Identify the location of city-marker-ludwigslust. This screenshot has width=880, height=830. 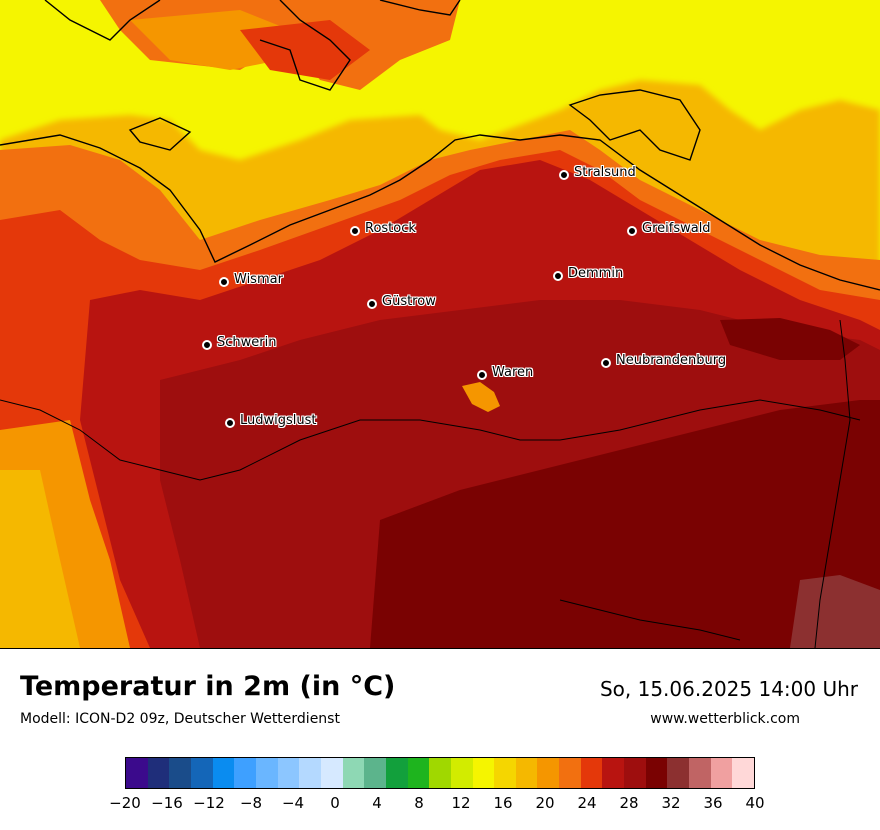
(230, 423).